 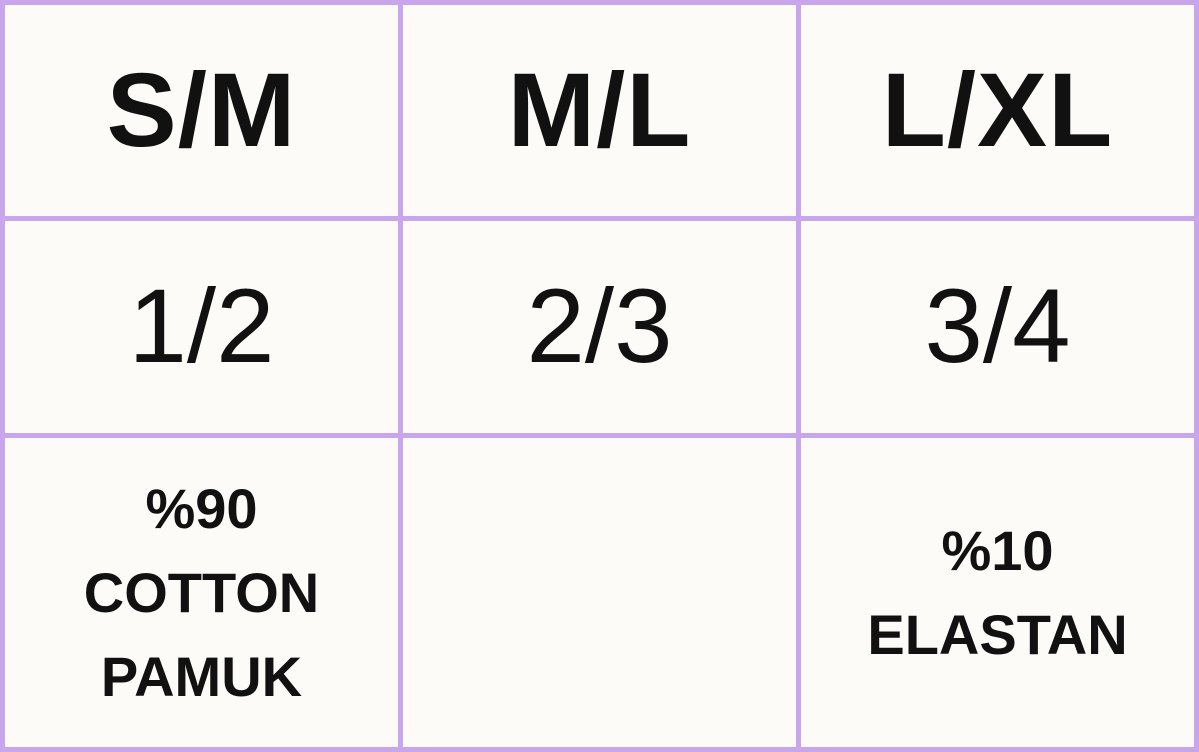 I want to click on header-cell-l-xl: L/XL, so click(x=997, y=110).